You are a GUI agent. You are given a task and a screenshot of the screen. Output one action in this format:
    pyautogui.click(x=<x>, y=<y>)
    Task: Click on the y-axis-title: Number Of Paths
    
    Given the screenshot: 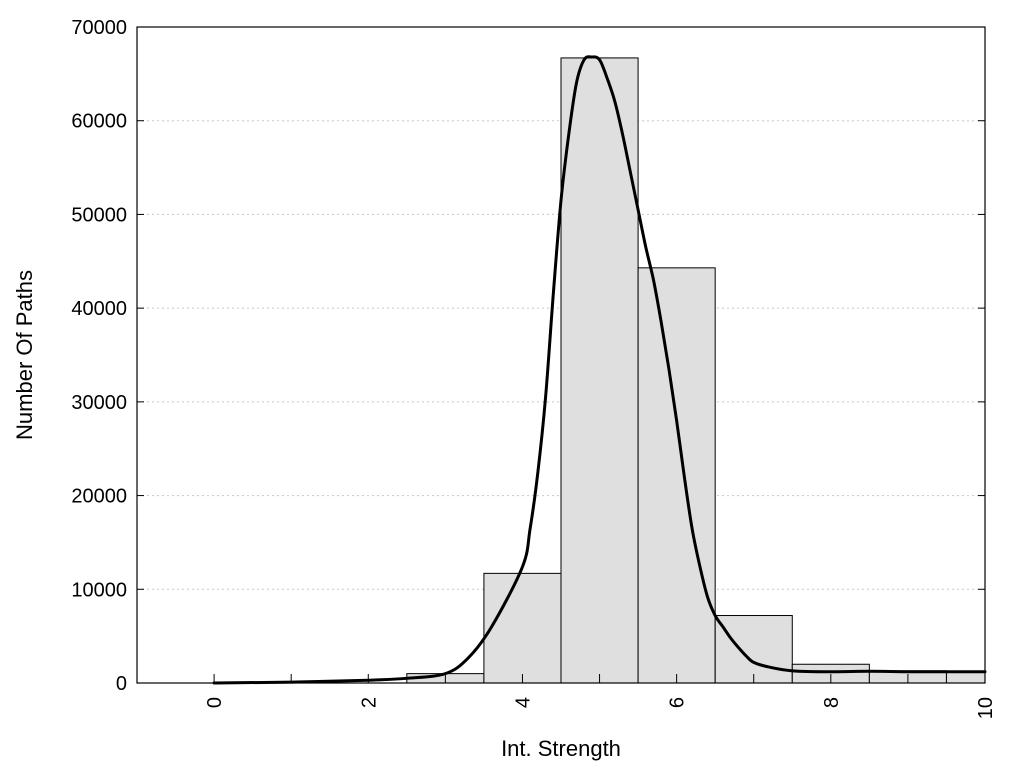 What is the action you would take?
    pyautogui.click(x=24, y=355)
    